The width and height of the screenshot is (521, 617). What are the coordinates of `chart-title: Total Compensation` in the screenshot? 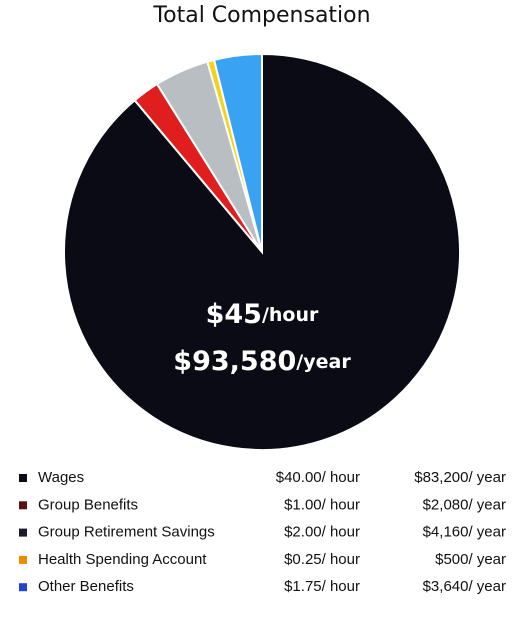 It's located at (261, 15).